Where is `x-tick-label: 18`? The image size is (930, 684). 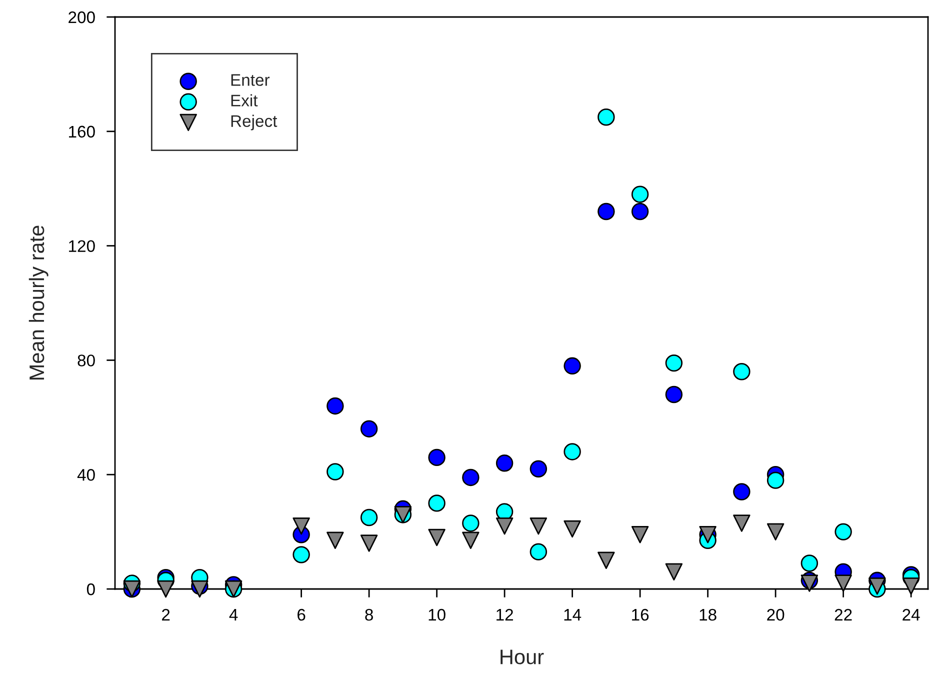
x-tick-label: 18 is located at coordinates (708, 614).